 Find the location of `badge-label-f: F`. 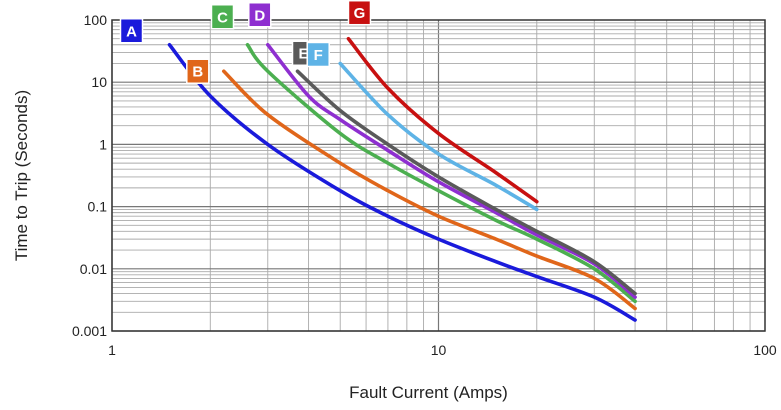

badge-label-f: F is located at coordinates (318, 55).